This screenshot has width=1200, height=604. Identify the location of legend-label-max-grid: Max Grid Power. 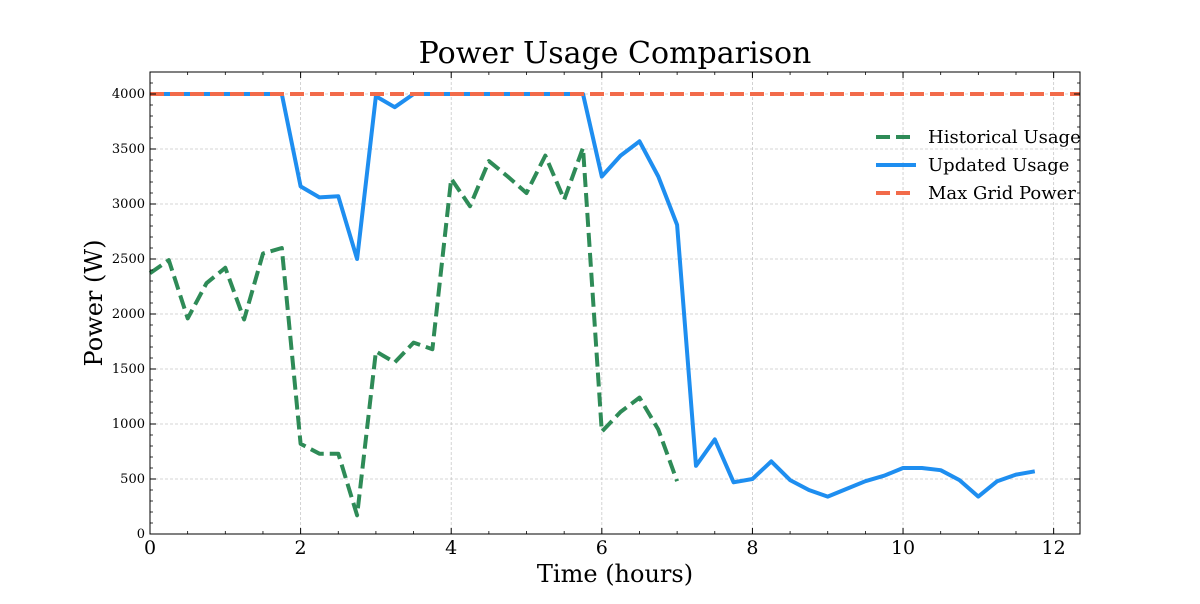
(1002, 193).